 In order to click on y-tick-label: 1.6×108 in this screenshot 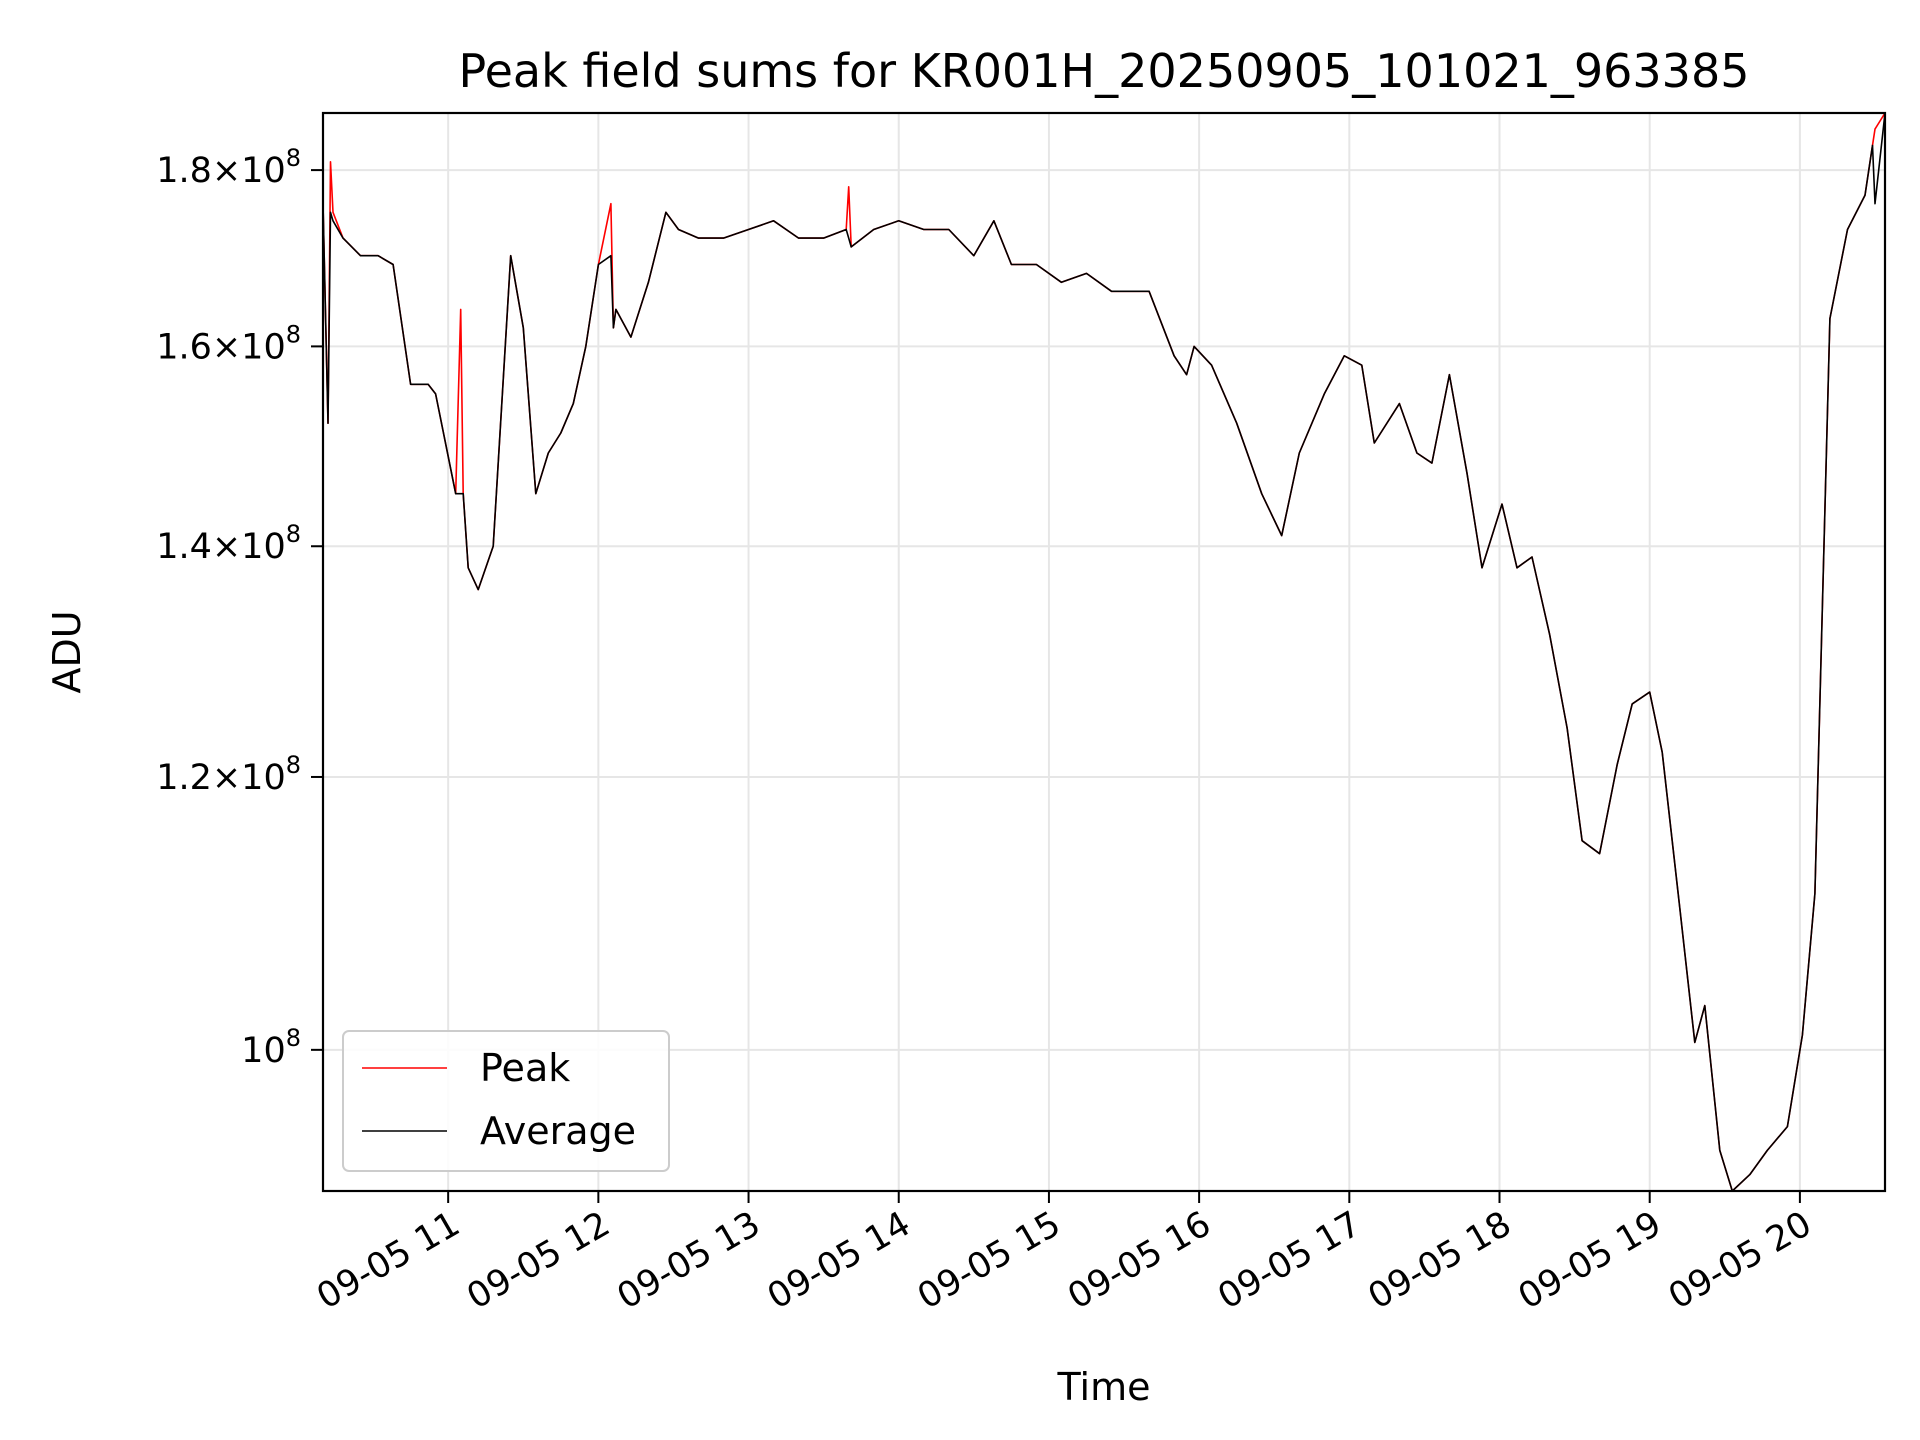, I will do `click(228, 343)`.